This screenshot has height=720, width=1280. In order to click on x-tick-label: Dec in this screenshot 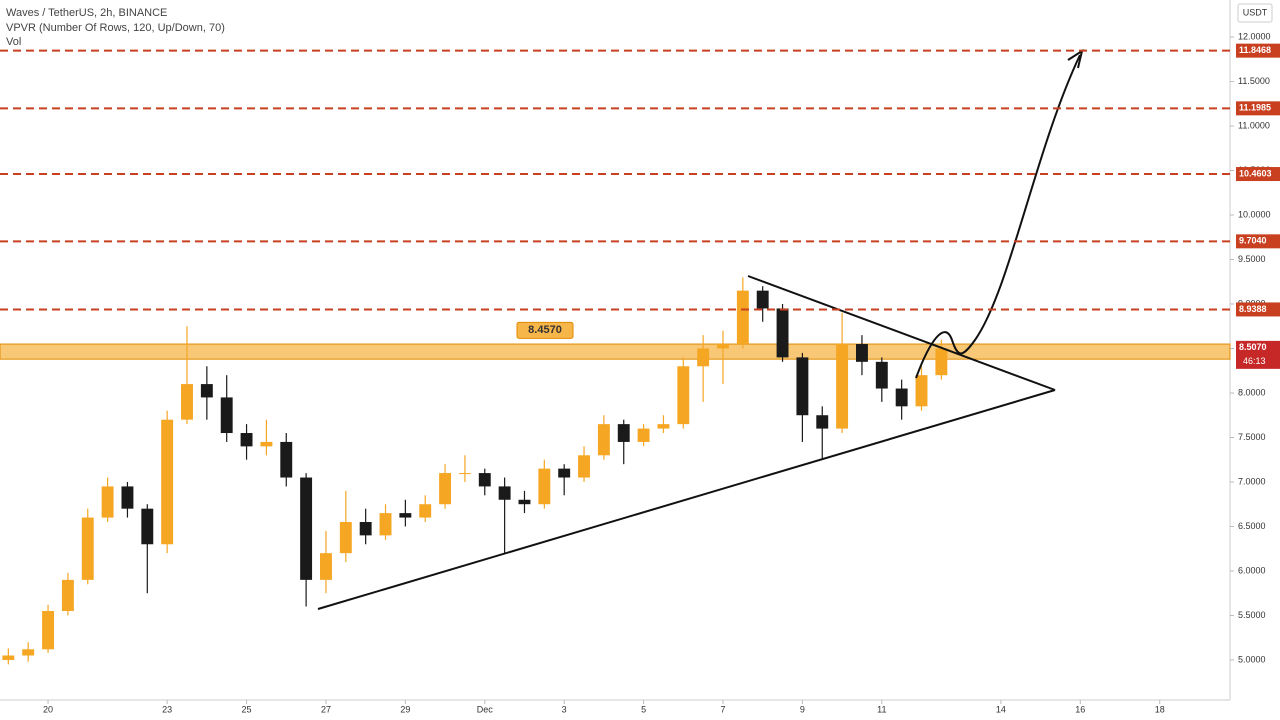, I will do `click(485, 709)`.